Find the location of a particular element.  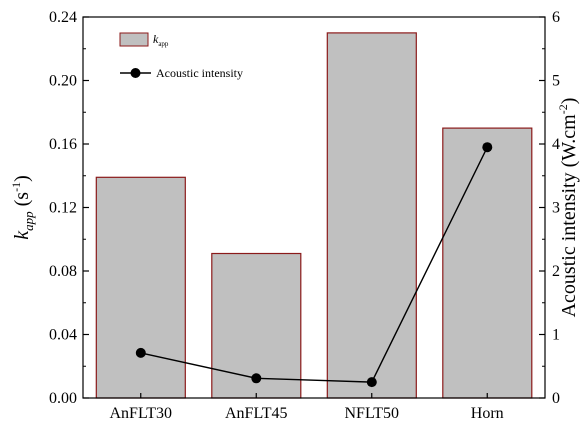

left-tick-label: 0.08 is located at coordinates (63, 271).